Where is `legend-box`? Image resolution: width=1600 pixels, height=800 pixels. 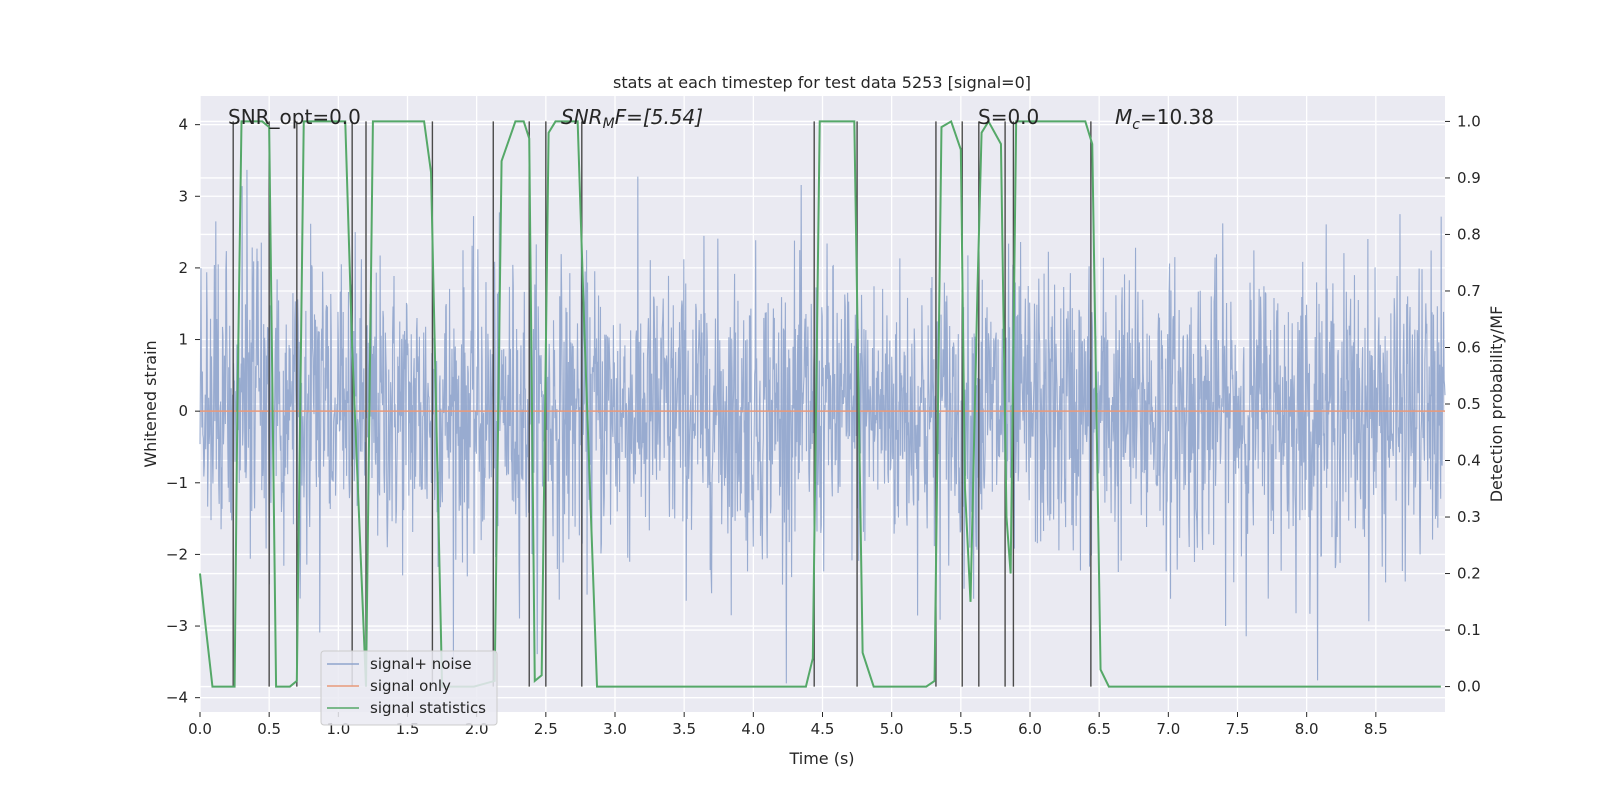 legend-box is located at coordinates (409, 688).